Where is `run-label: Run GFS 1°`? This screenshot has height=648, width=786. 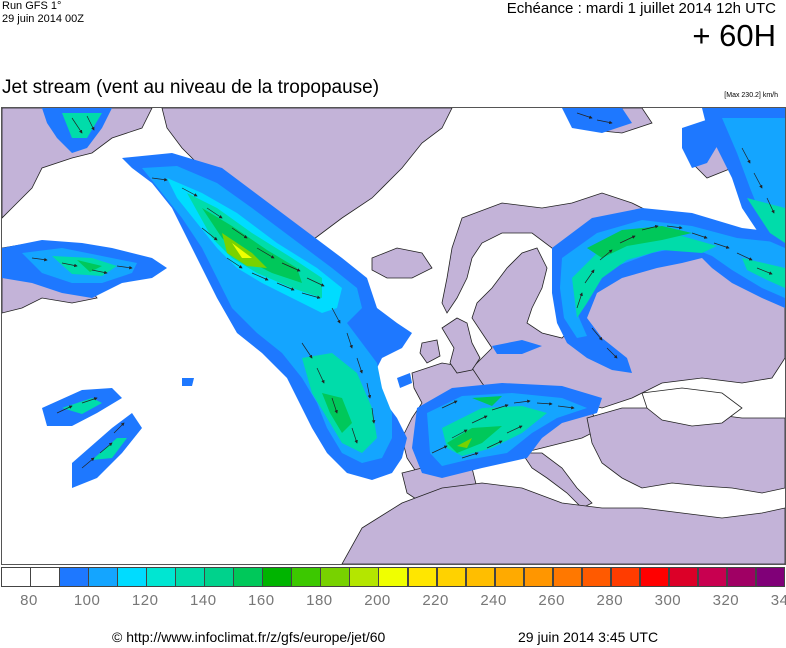 run-label: Run GFS 1° is located at coordinates (32, 6).